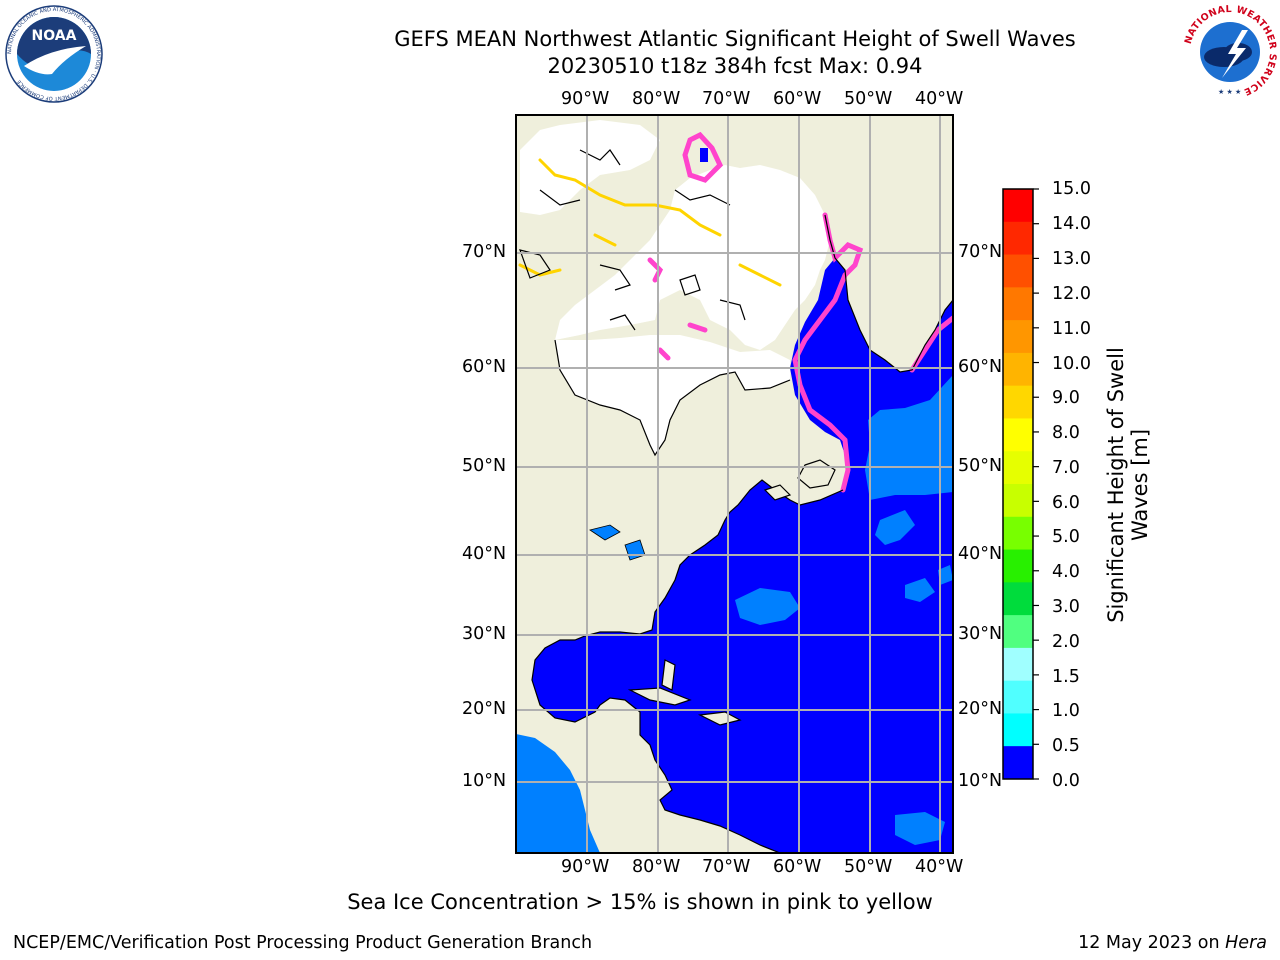  What do you see at coordinates (980, 367) in the screenshot?
I see `lat-label-right: 60°N` at bounding box center [980, 367].